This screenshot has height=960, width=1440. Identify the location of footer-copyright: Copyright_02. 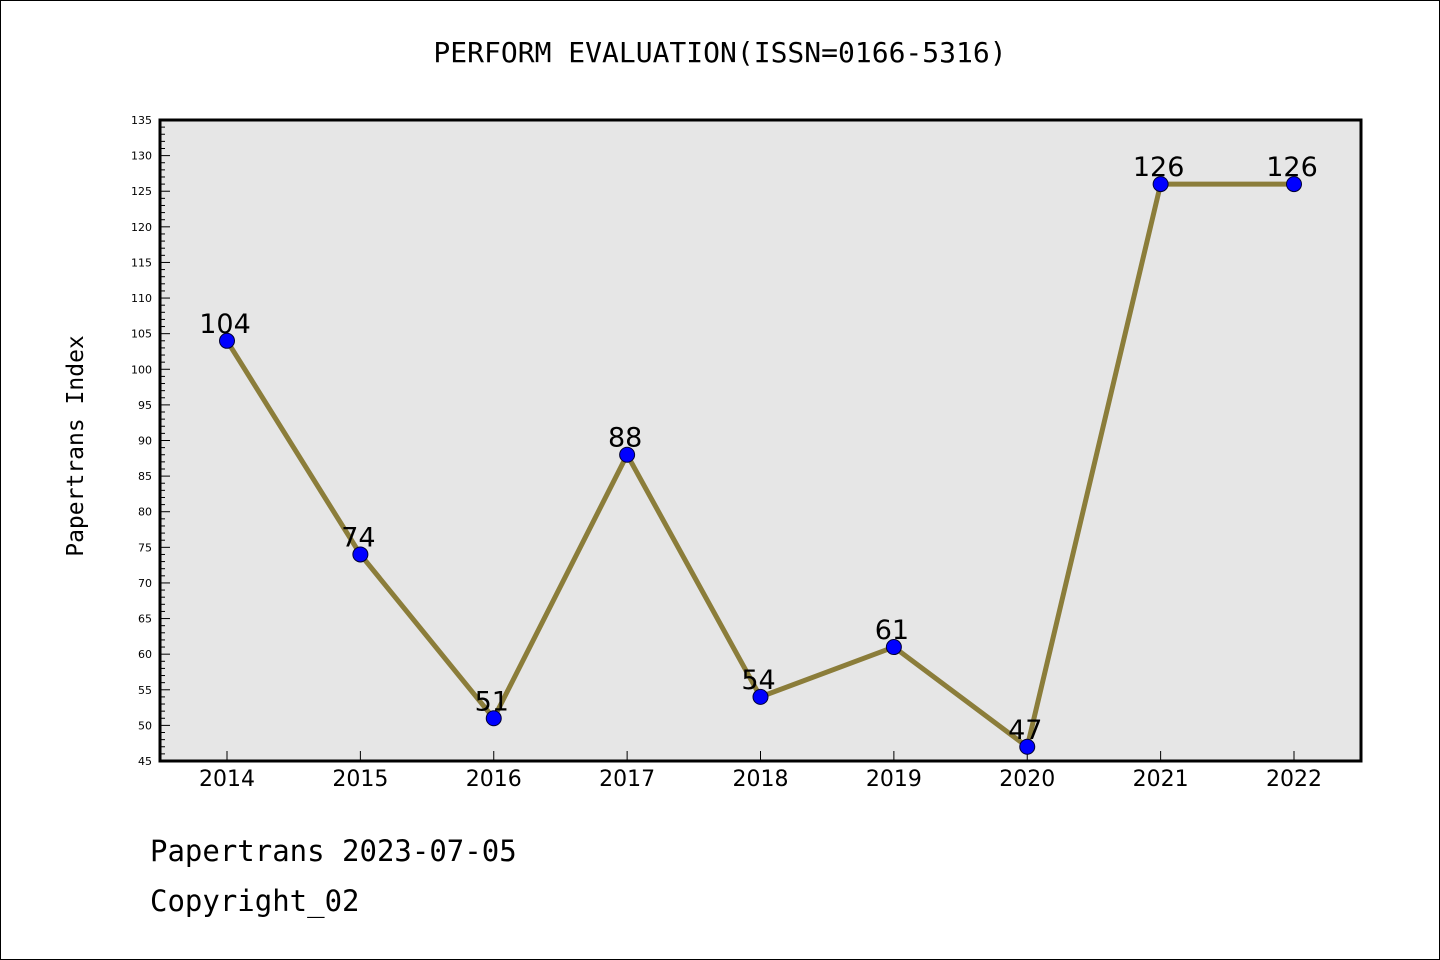
(255, 901).